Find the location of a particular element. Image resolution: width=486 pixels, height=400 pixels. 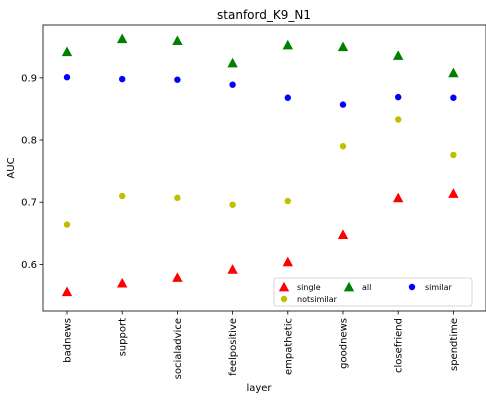

legend-item-single: single is located at coordinates (299, 286).